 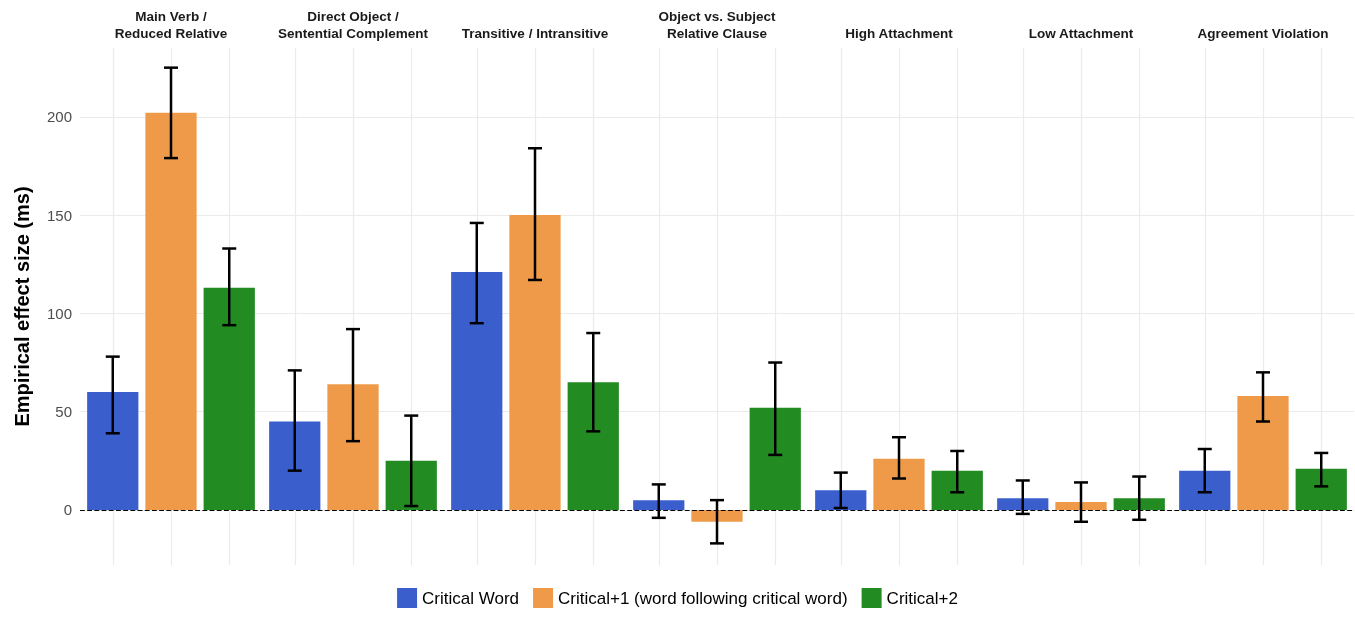 What do you see at coordinates (922, 598) in the screenshot?
I see `legend-label: Critical+2` at bounding box center [922, 598].